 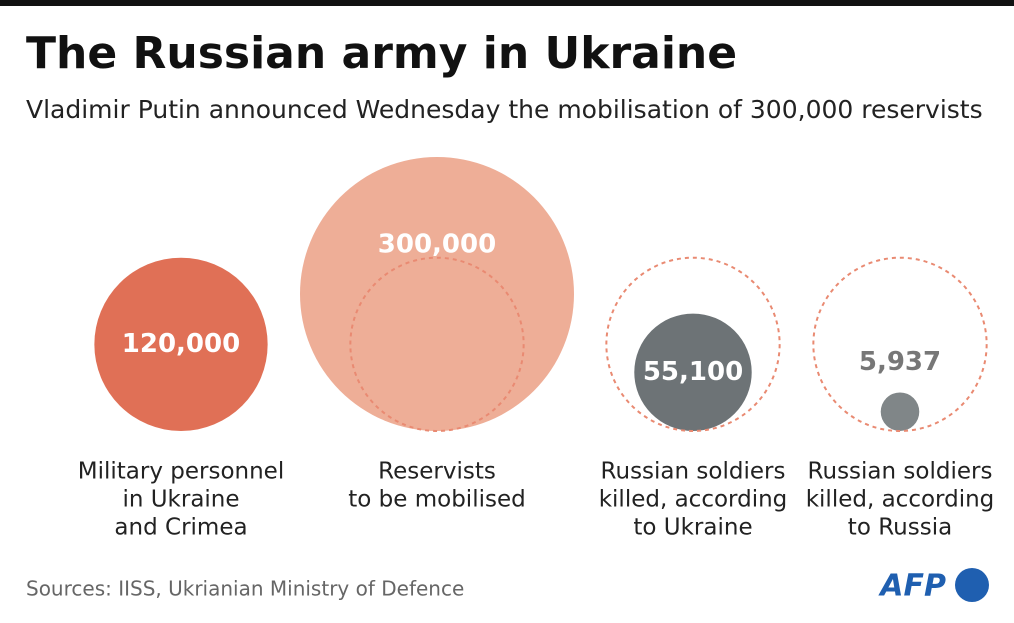 What do you see at coordinates (900, 362) in the screenshot?
I see `value-label: 5,937` at bounding box center [900, 362].